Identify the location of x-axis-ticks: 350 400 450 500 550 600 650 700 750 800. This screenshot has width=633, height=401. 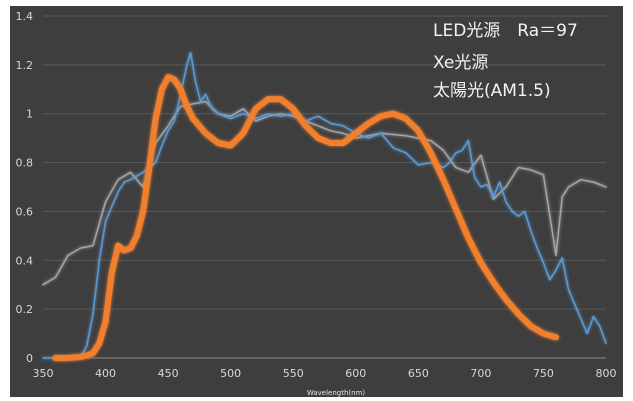
(325, 373).